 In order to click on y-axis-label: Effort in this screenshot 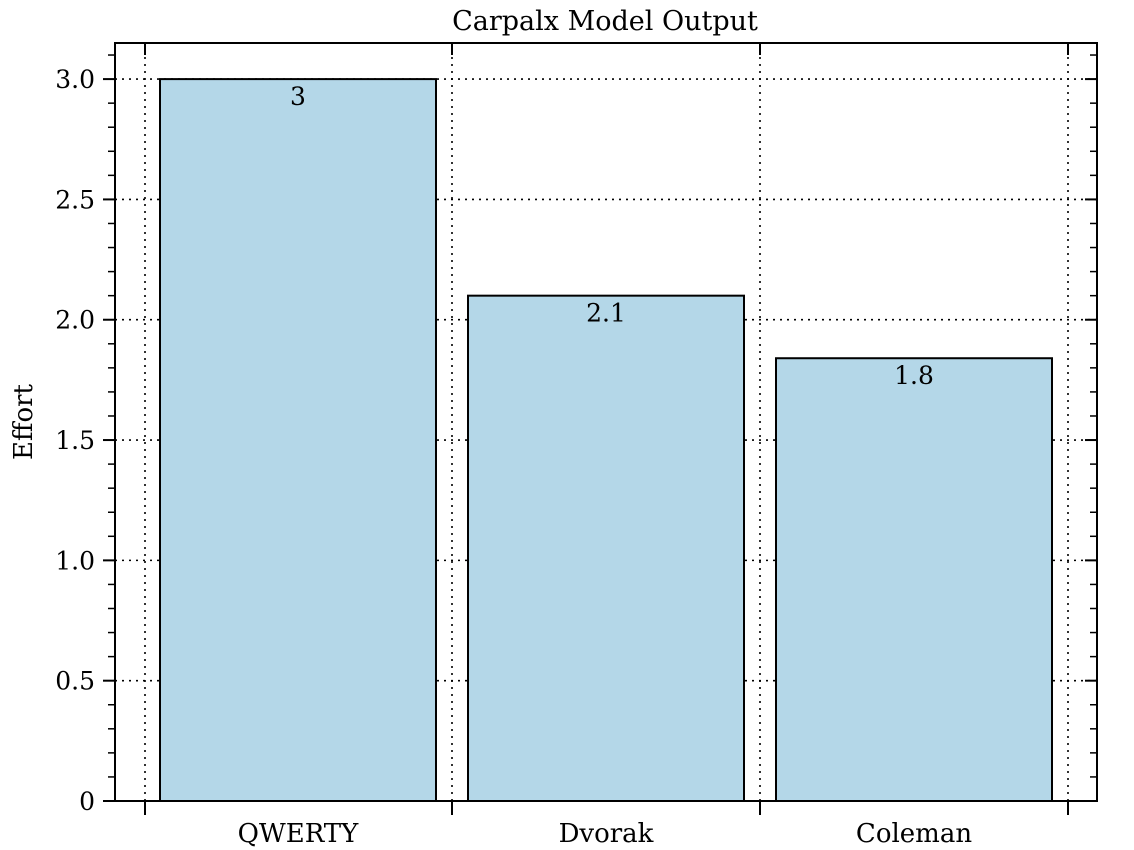, I will do `click(24, 421)`.